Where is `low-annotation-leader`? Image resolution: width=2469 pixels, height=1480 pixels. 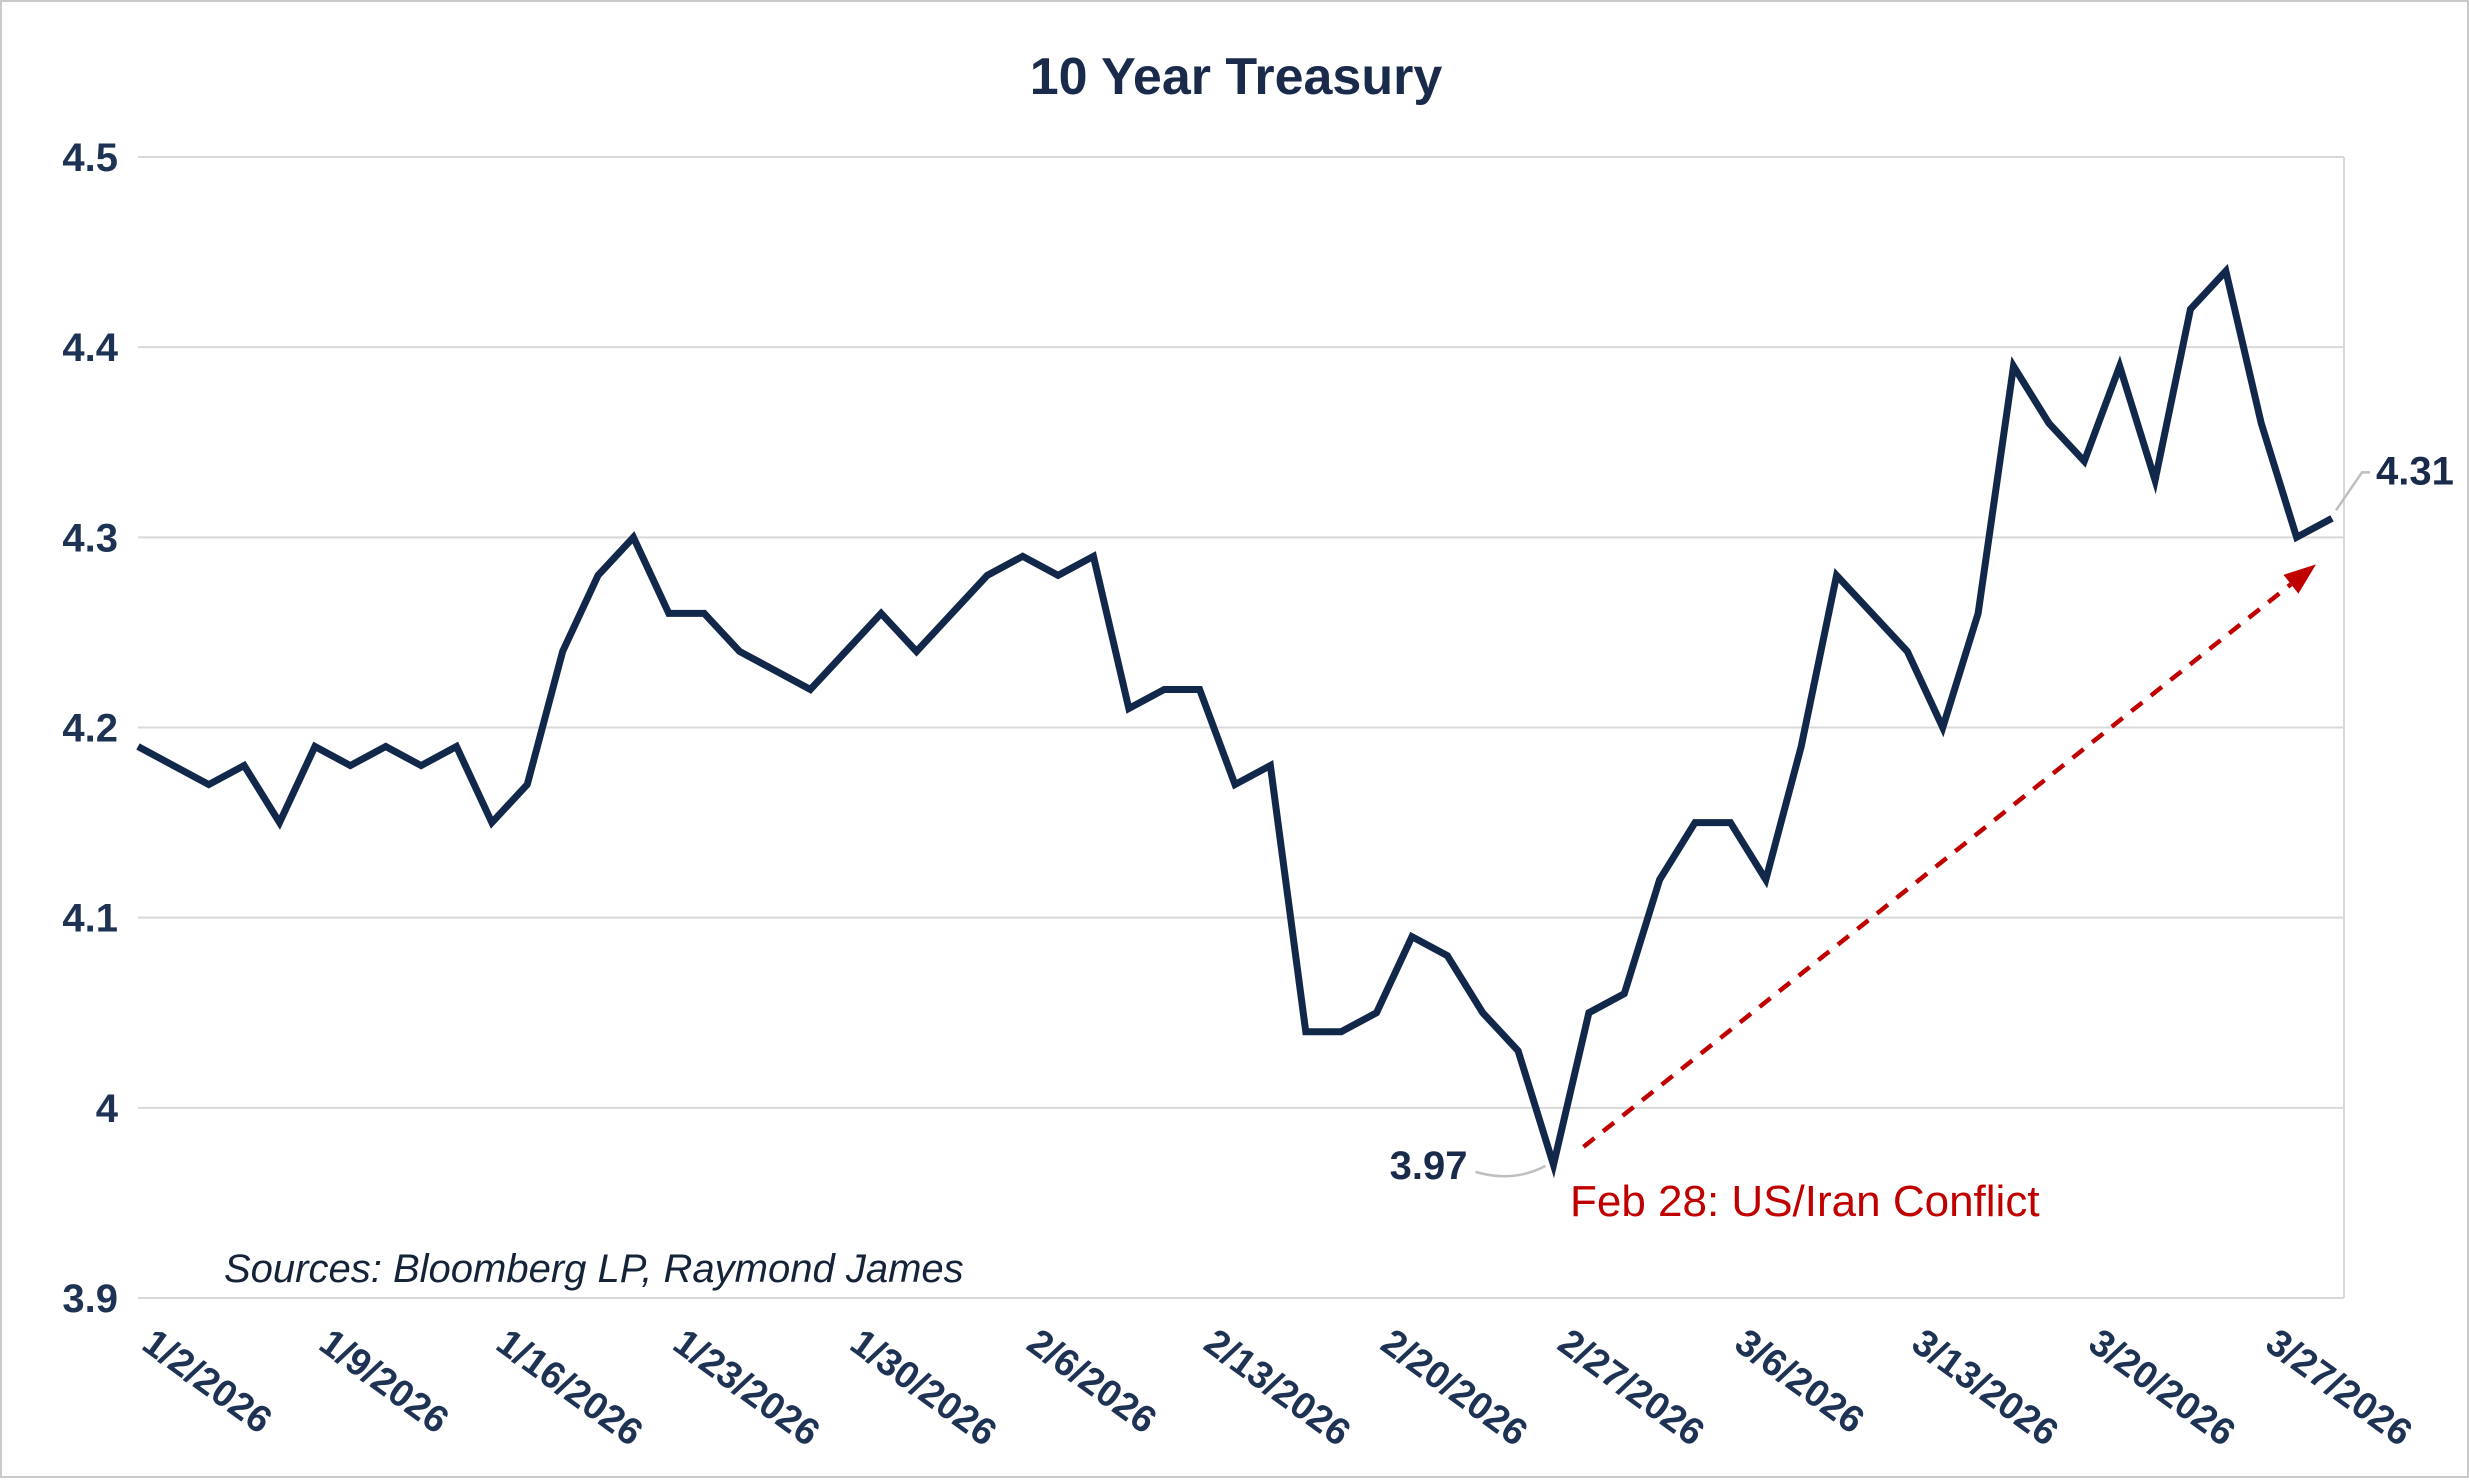 low-annotation-leader is located at coordinates (1511, 1171).